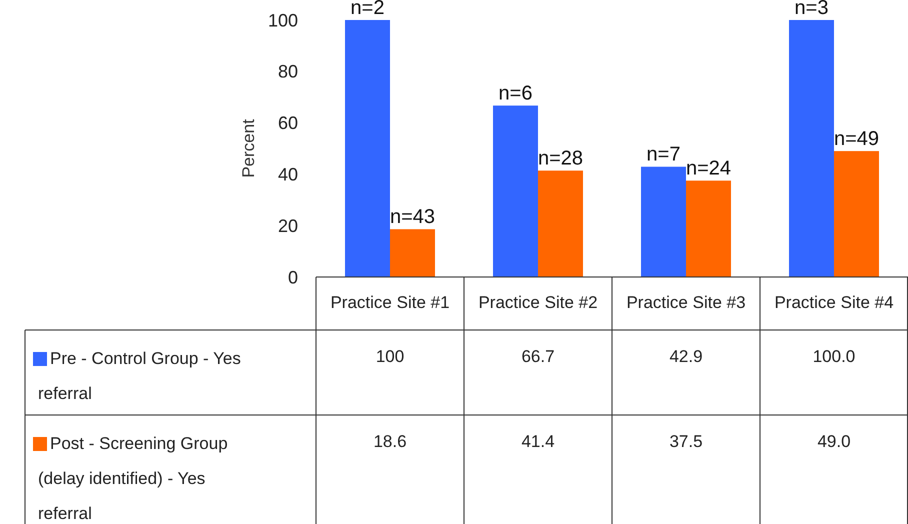  I want to click on data-label: 37.5, so click(686, 441).